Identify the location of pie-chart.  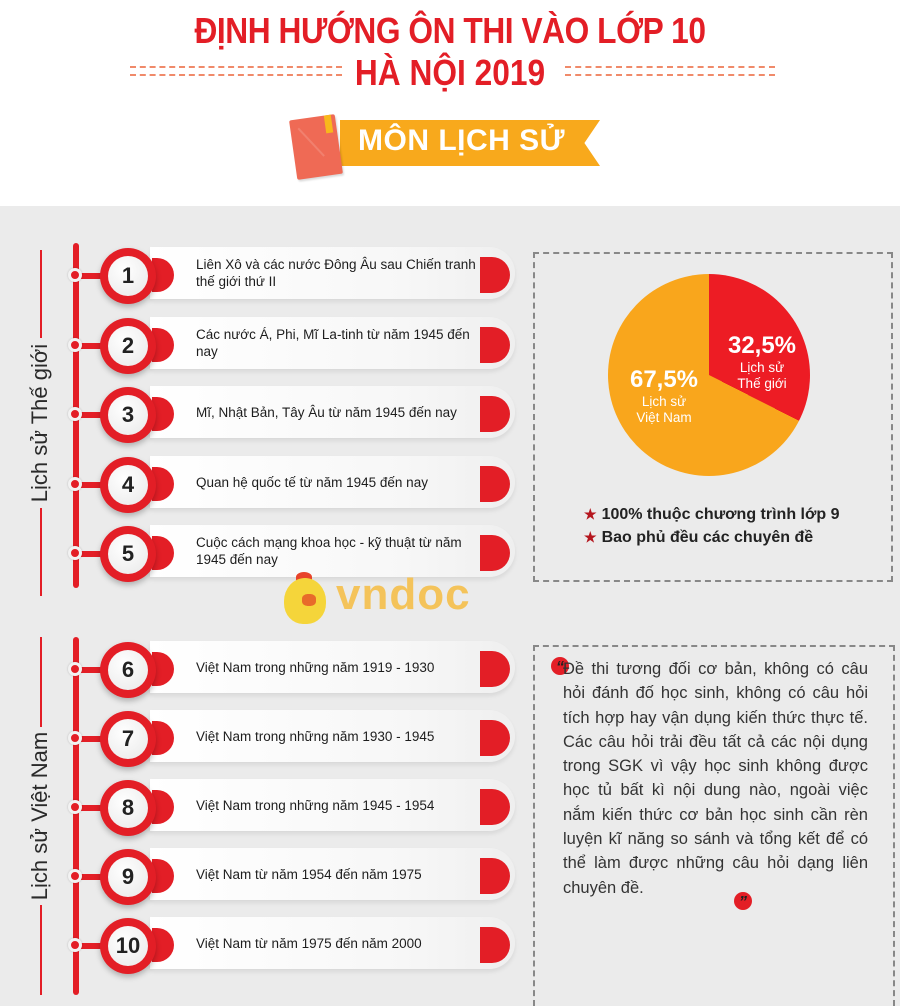
(709, 375).